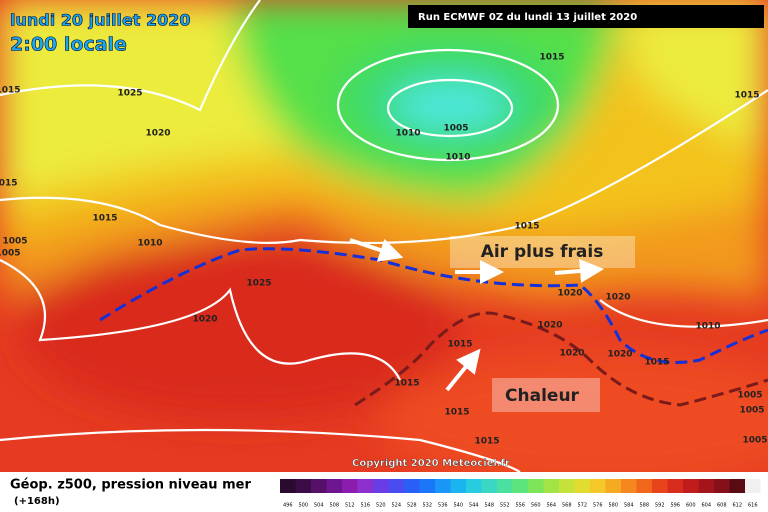 Image resolution: width=768 pixels, height=512 pixels. What do you see at coordinates (598, 506) in the screenshot?
I see `colorbar-label: 576` at bounding box center [598, 506].